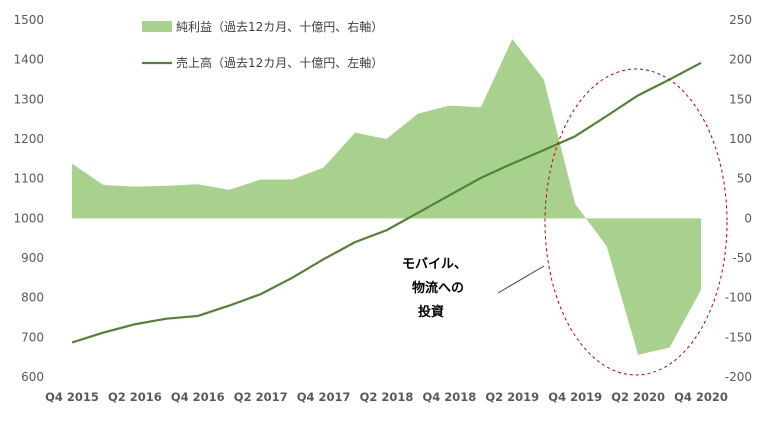 The height and width of the screenshot is (438, 774). Describe the element at coordinates (740, 139) in the screenshot. I see `right-tick-label: 100` at that location.